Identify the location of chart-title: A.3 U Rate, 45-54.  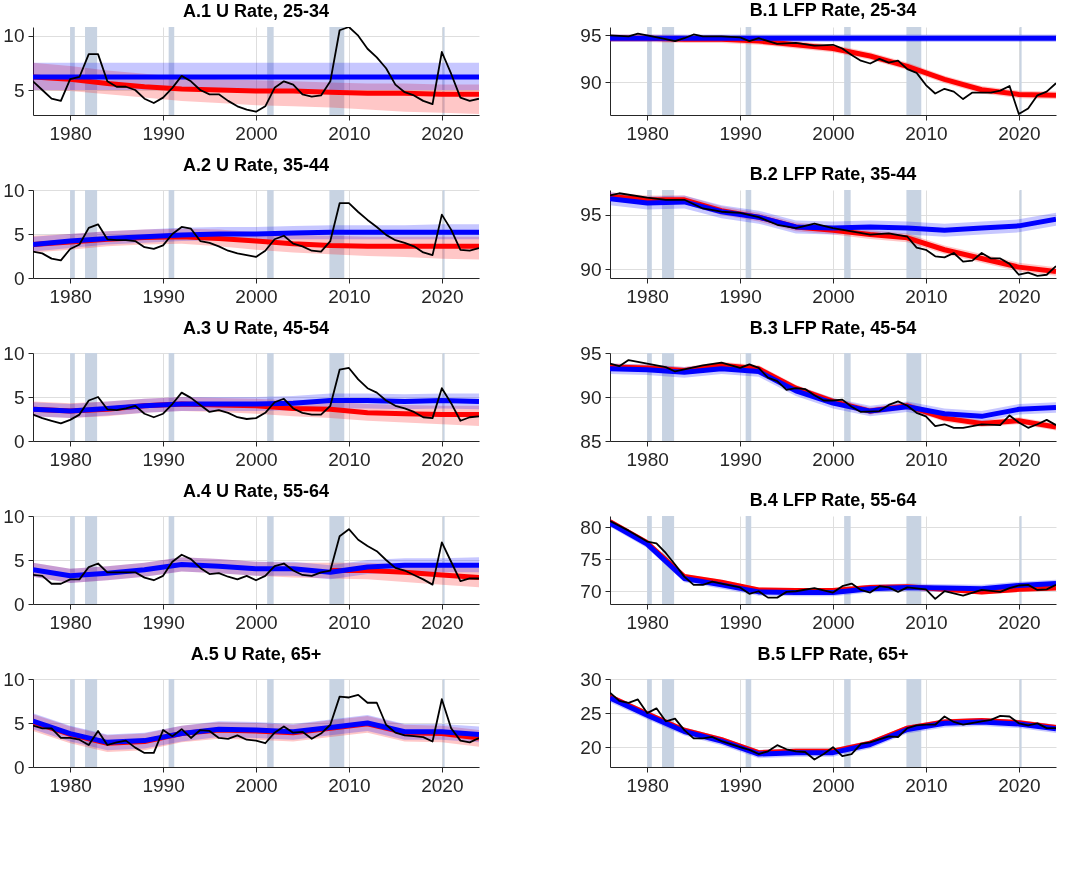
(256, 328).